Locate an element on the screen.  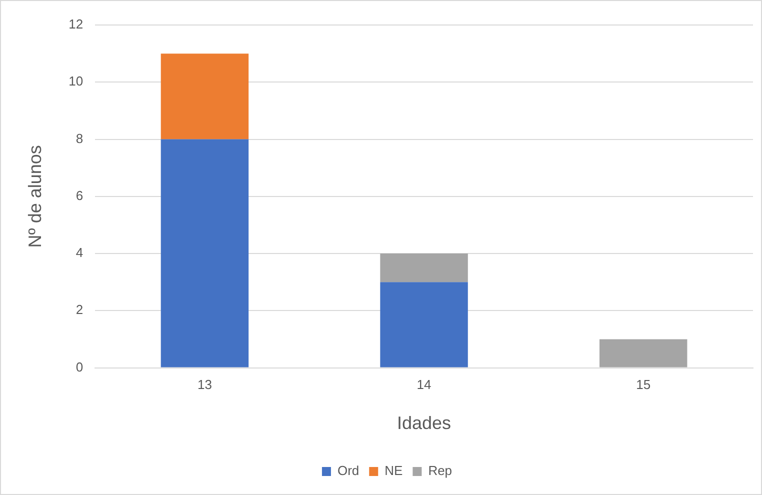
y-tick-label: 0 is located at coordinates (80, 366).